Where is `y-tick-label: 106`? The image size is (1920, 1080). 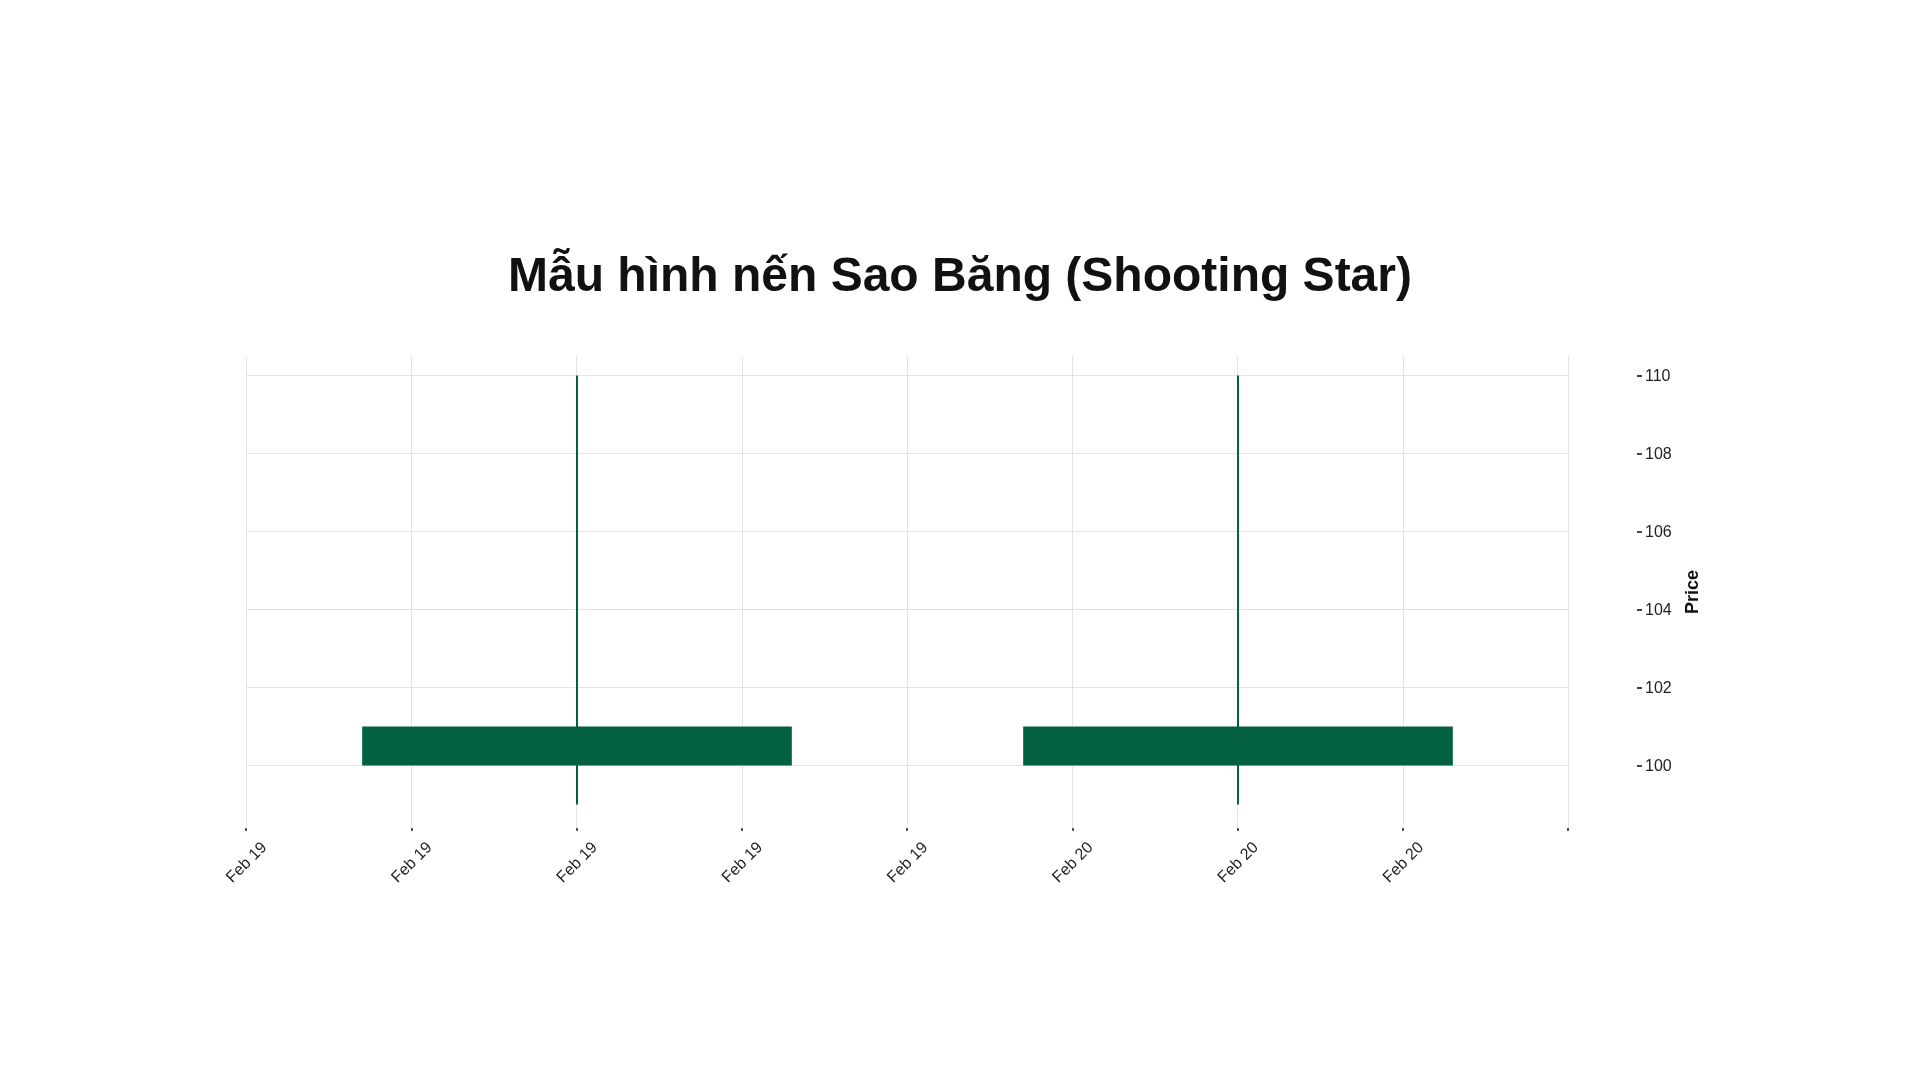
y-tick-label: 106 is located at coordinates (1658, 532).